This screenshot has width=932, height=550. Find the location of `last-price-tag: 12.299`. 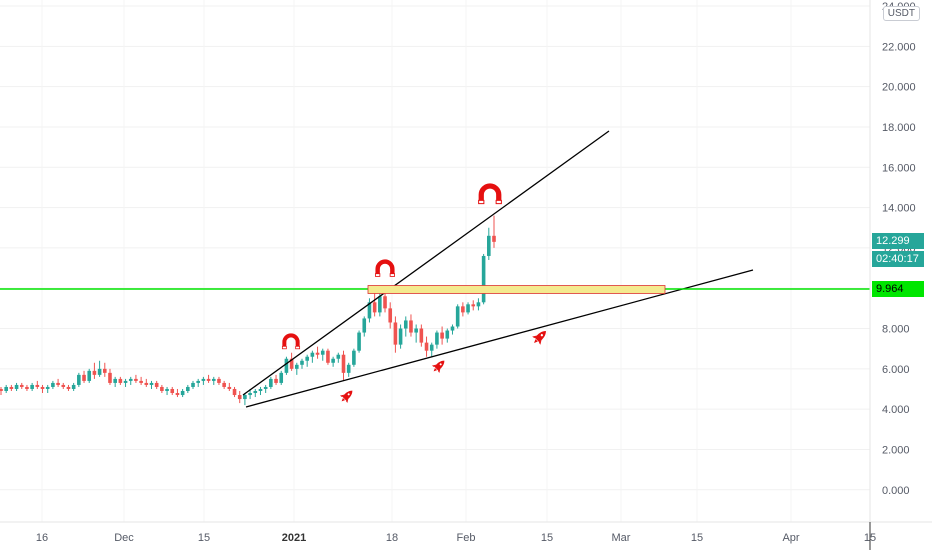

last-price-tag: 12.299 is located at coordinates (898, 241).